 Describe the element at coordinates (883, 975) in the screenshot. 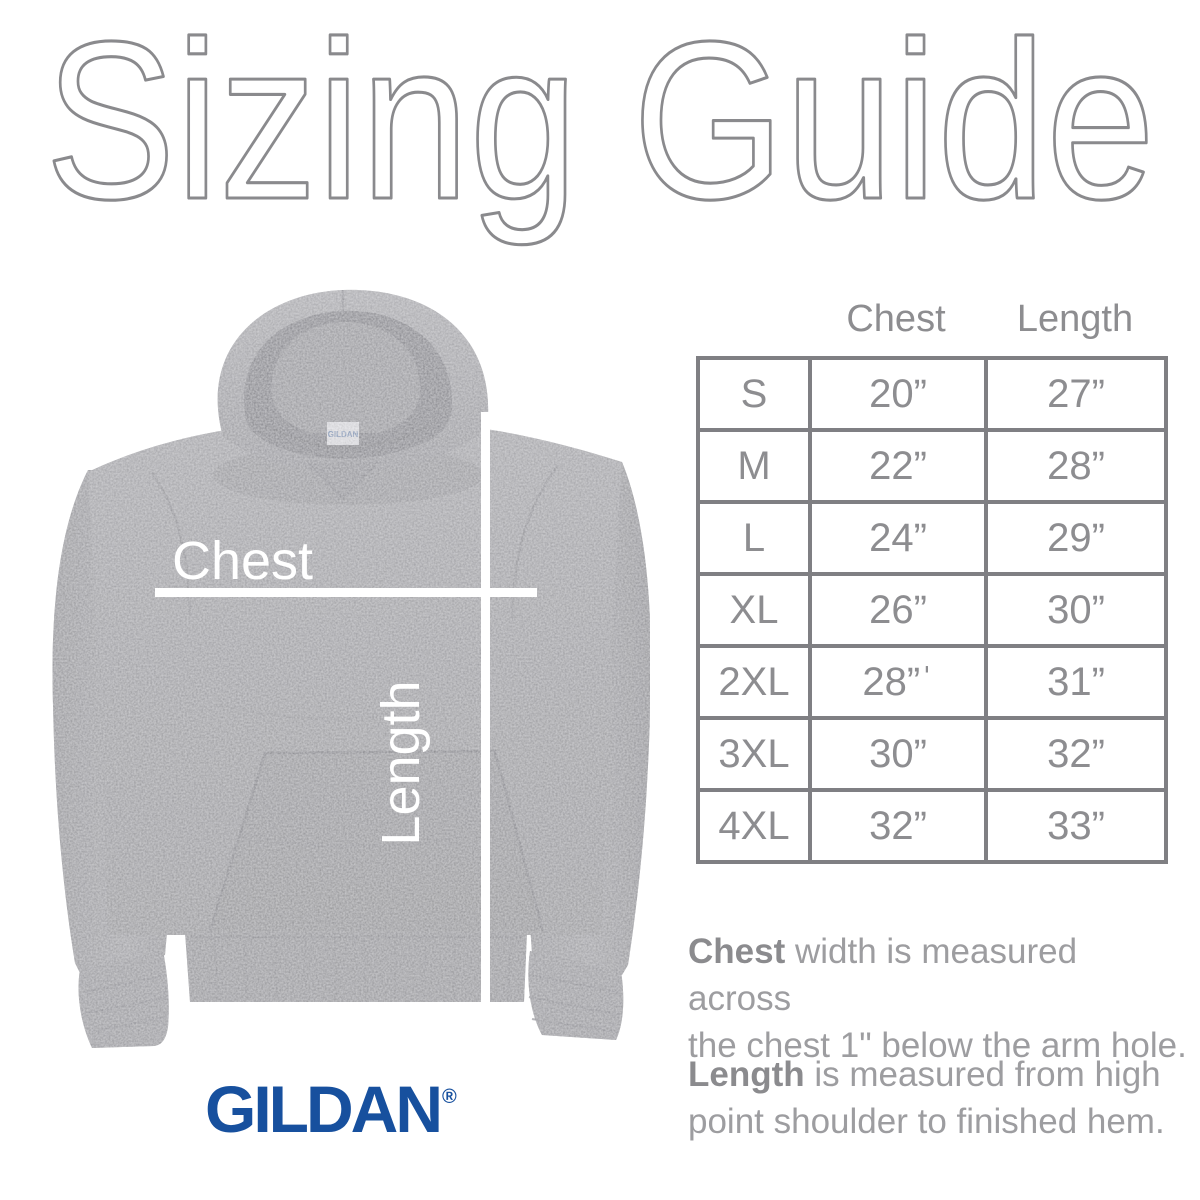

I see `chest-note-line1: width is measured across` at that location.